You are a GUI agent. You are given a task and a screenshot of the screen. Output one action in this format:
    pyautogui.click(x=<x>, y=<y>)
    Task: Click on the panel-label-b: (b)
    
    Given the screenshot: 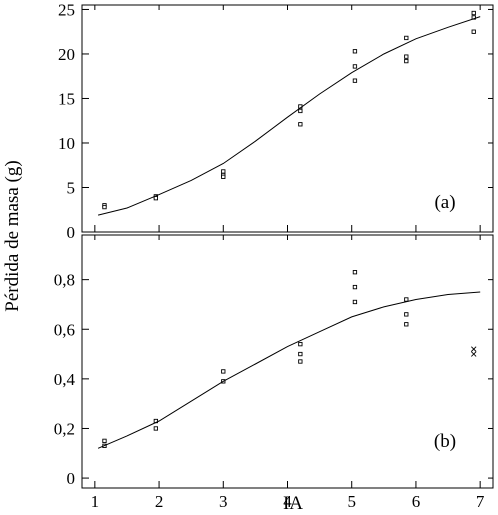 What is the action you would take?
    pyautogui.click(x=445, y=441)
    